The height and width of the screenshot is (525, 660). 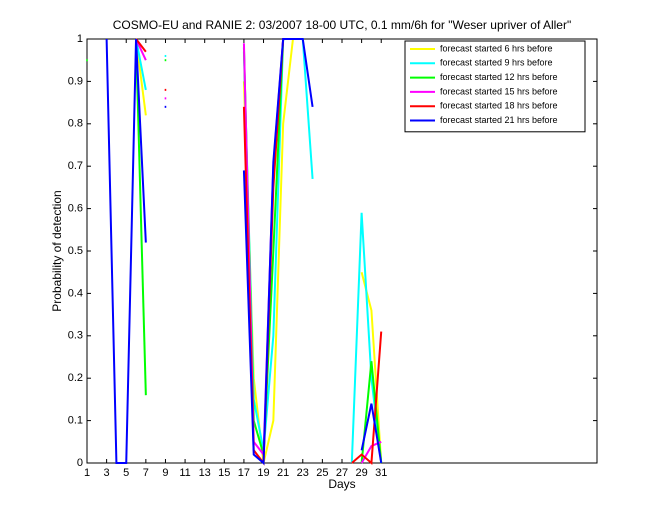 I want to click on x-tick-label: 11, so click(x=184, y=473).